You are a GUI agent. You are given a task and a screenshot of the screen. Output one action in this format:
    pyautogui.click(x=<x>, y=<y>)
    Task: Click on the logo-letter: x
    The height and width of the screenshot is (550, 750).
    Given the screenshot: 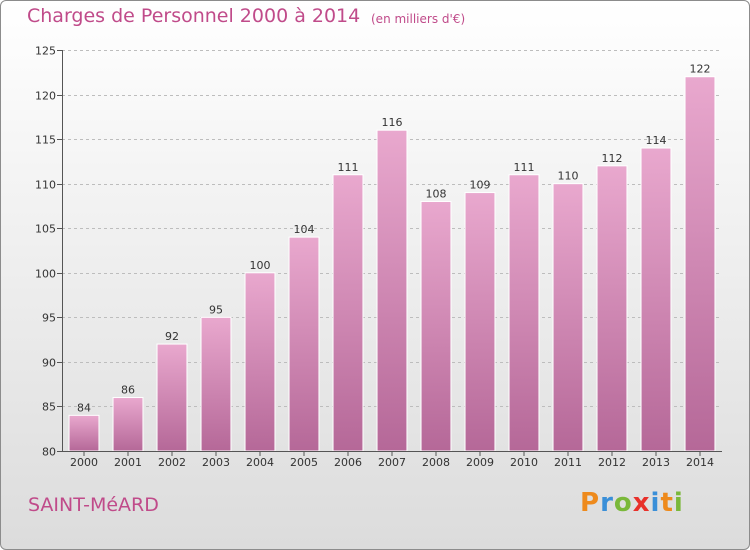 What is the action you would take?
    pyautogui.click(x=641, y=503)
    